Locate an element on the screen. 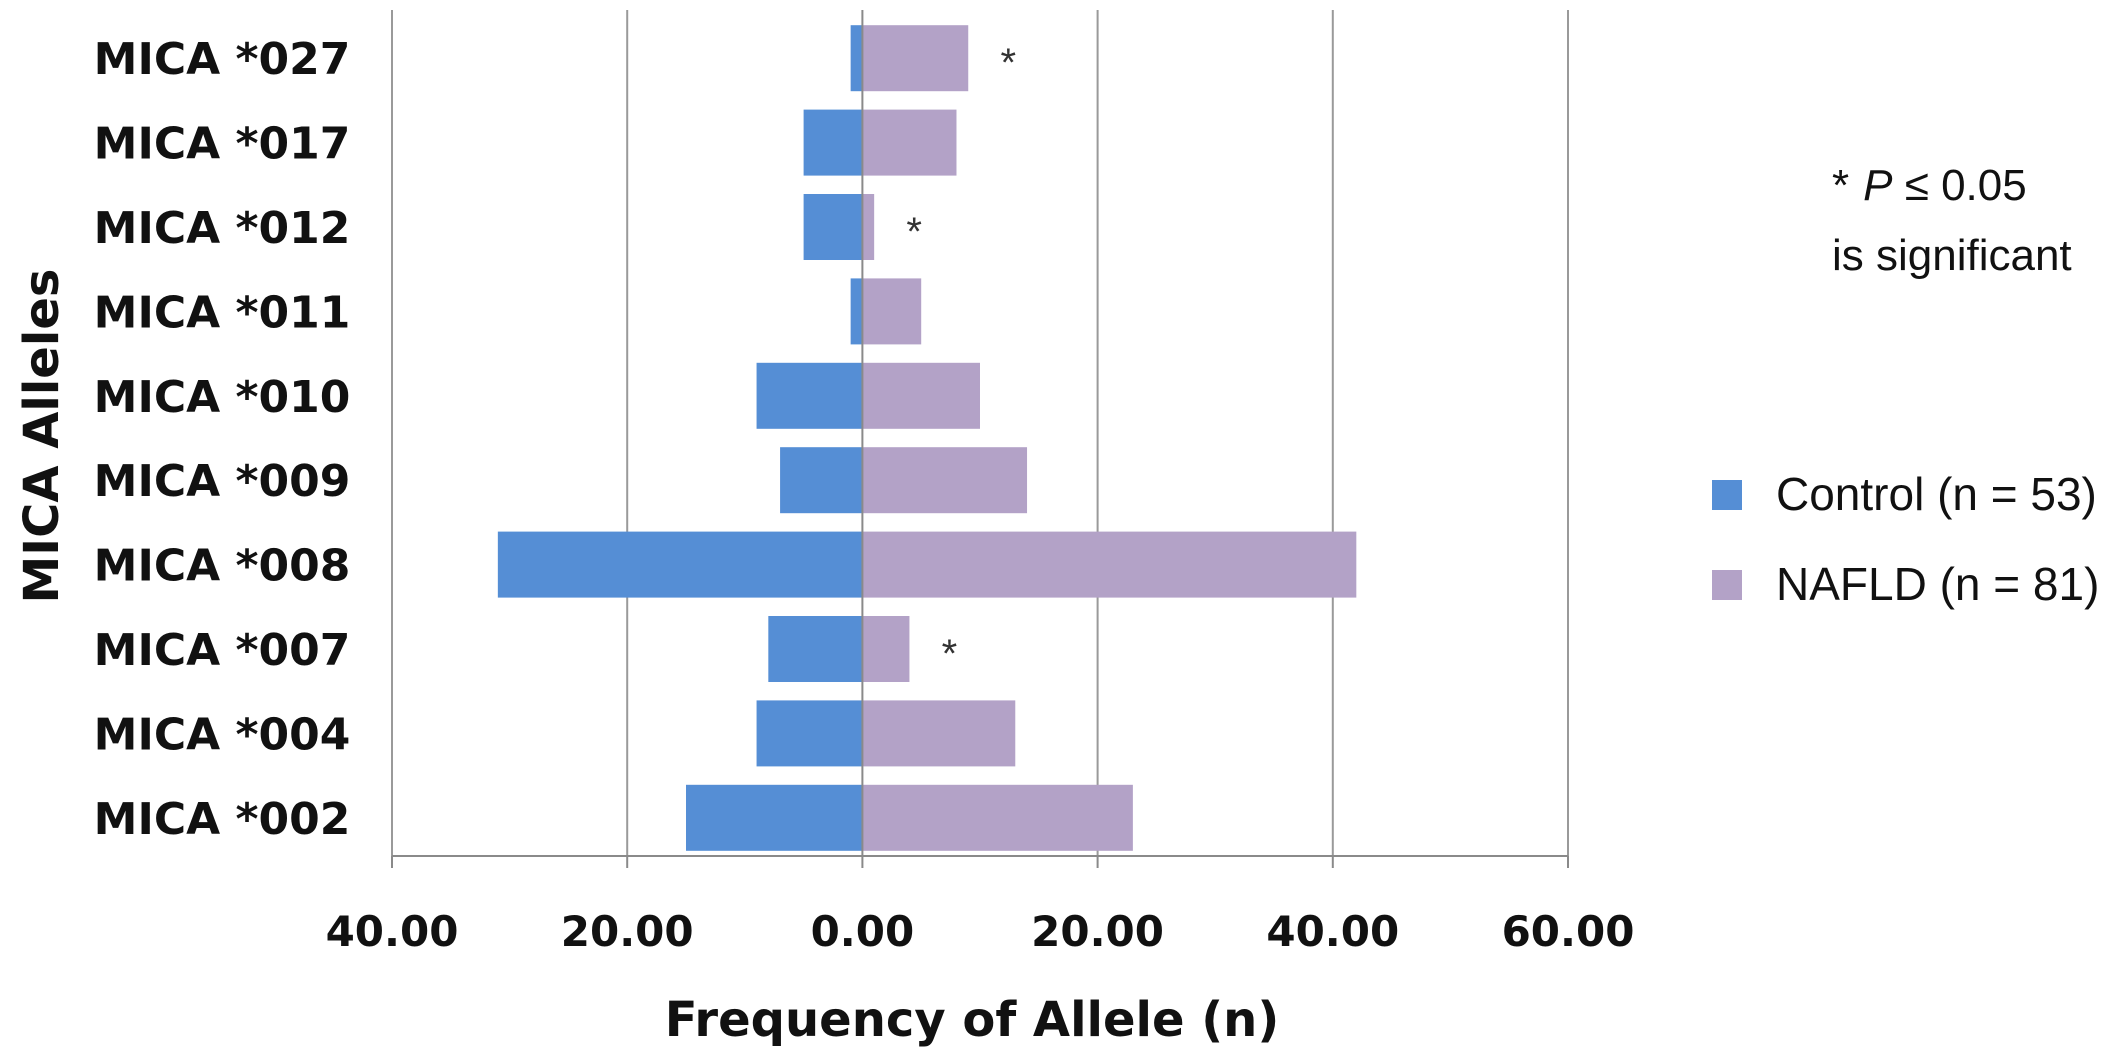  category-label: MICA *007 is located at coordinates (222, 650).